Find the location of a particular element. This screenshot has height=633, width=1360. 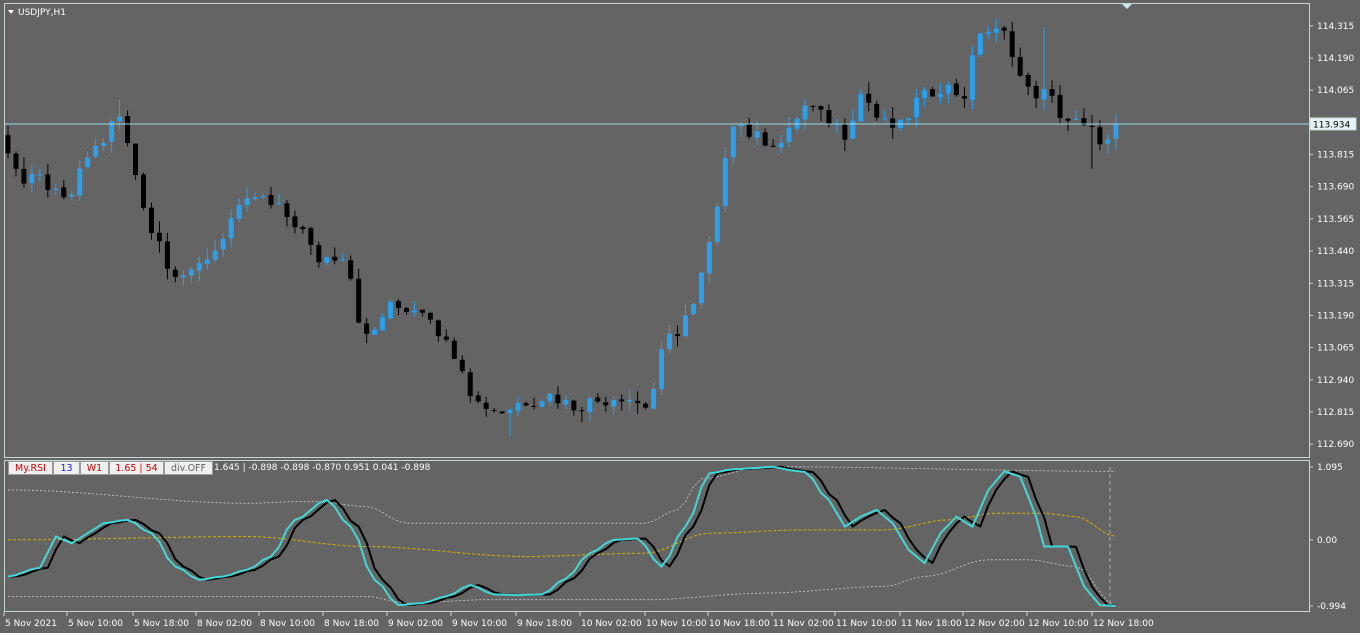

indicator-levels-button: 1.65 | 54 is located at coordinates (136, 468).